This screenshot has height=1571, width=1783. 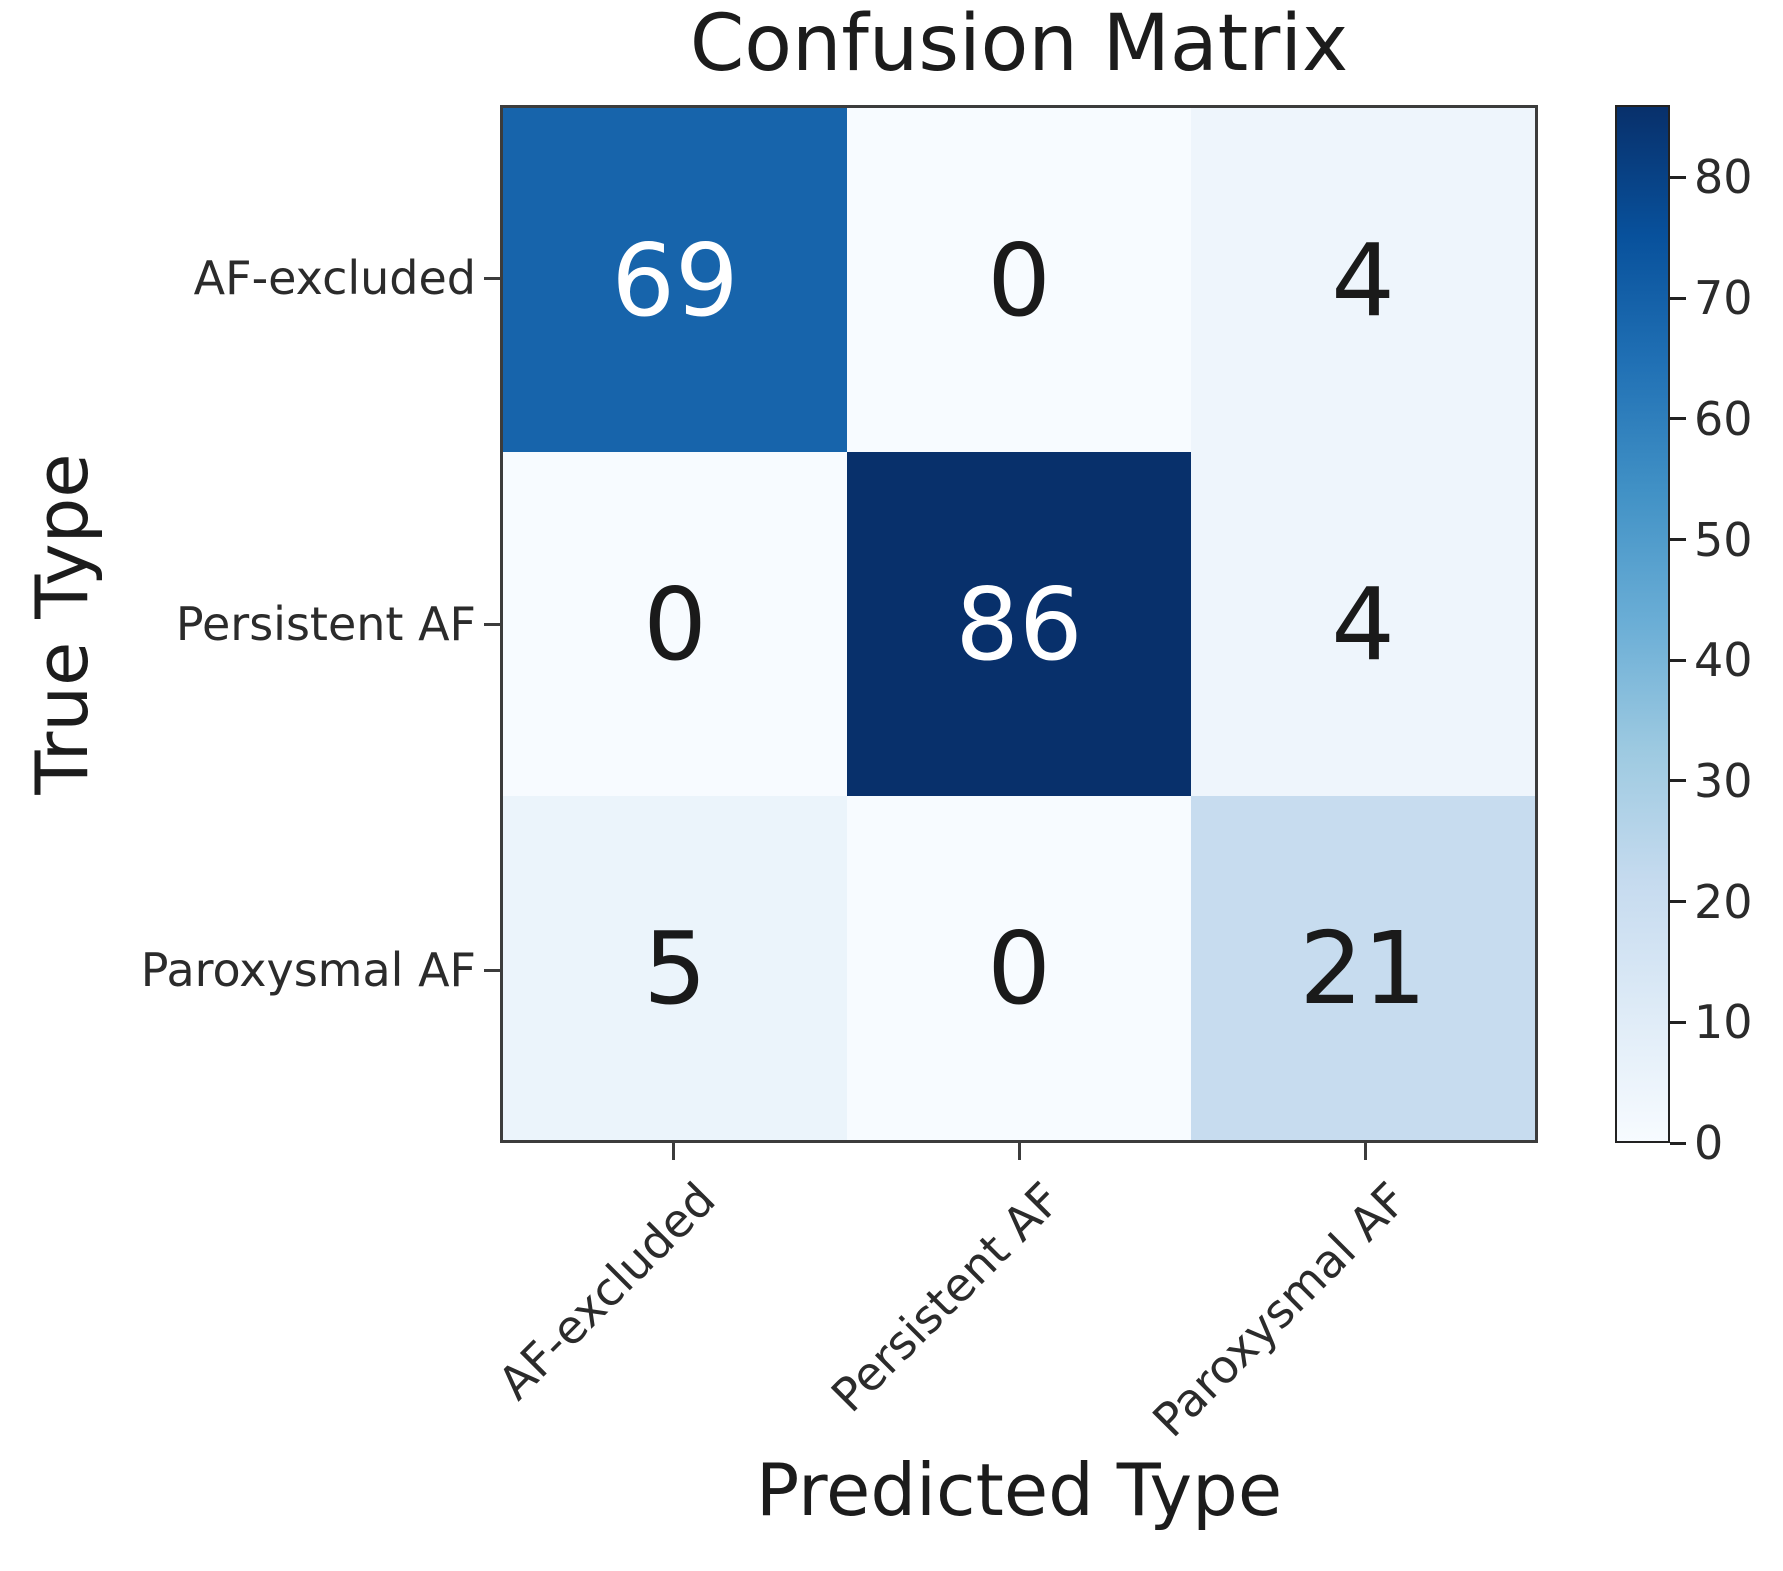 What do you see at coordinates (1723, 539) in the screenshot?
I see `colorbar-tick-label: 50` at bounding box center [1723, 539].